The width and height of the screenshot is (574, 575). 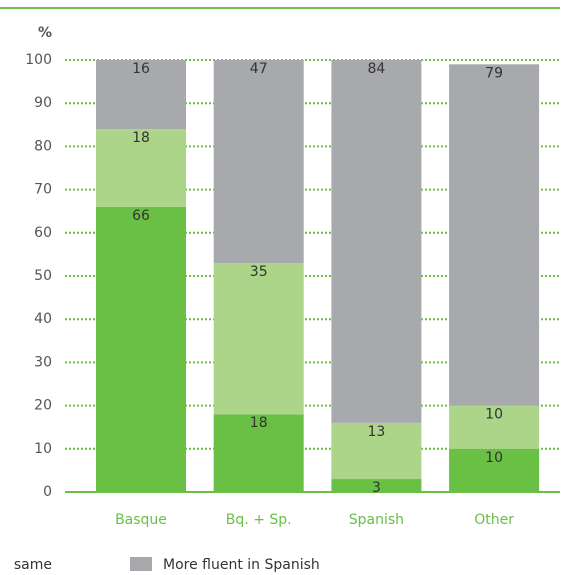 I want to click on data-label: 3, so click(x=376, y=488).